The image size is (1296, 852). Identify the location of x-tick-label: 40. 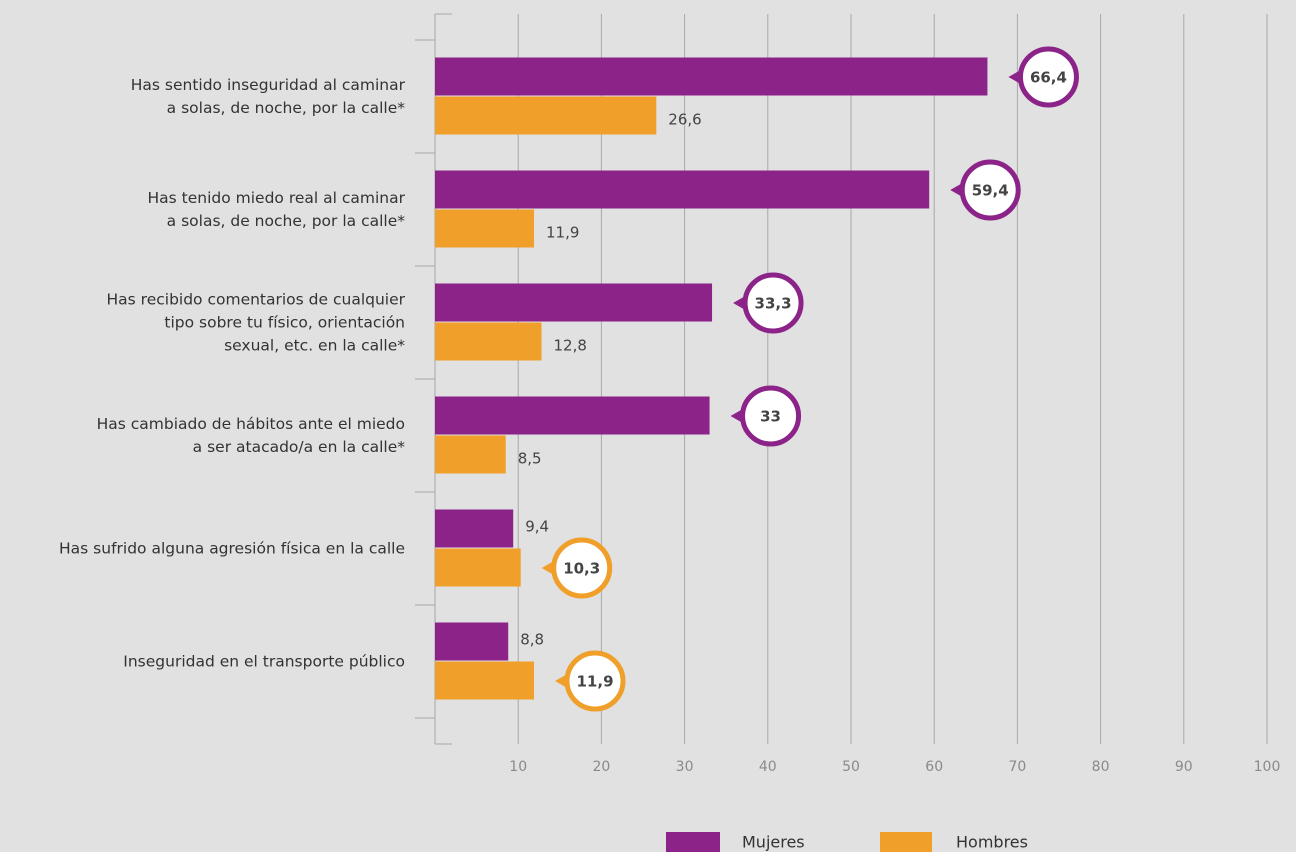
(768, 767).